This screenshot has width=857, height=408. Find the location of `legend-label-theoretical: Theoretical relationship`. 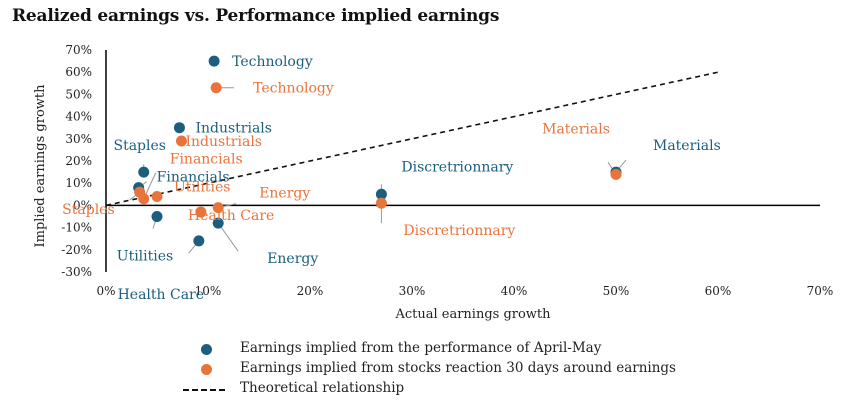

legend-label-theoretical: Theoretical relationship is located at coordinates (322, 388).